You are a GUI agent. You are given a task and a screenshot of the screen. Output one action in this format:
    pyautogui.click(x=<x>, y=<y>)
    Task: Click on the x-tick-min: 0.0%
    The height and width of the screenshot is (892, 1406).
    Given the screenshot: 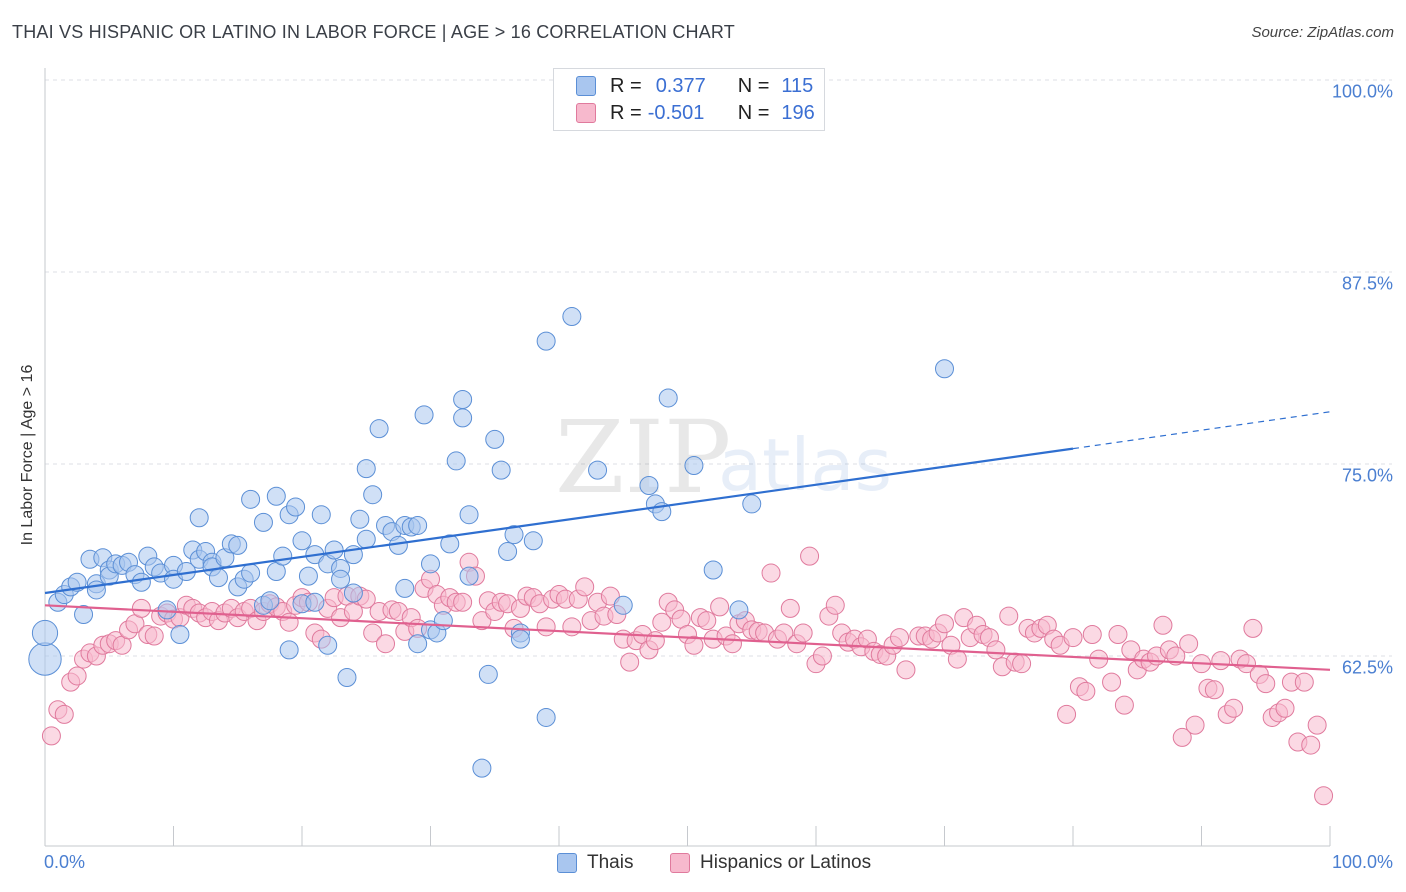 What is the action you would take?
    pyautogui.click(x=65, y=862)
    